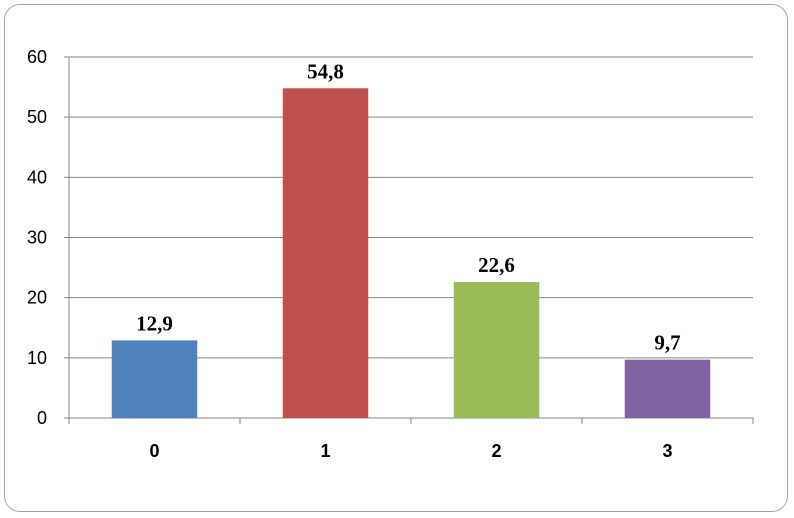  I want to click on y-tick-label: 60, so click(37, 57).